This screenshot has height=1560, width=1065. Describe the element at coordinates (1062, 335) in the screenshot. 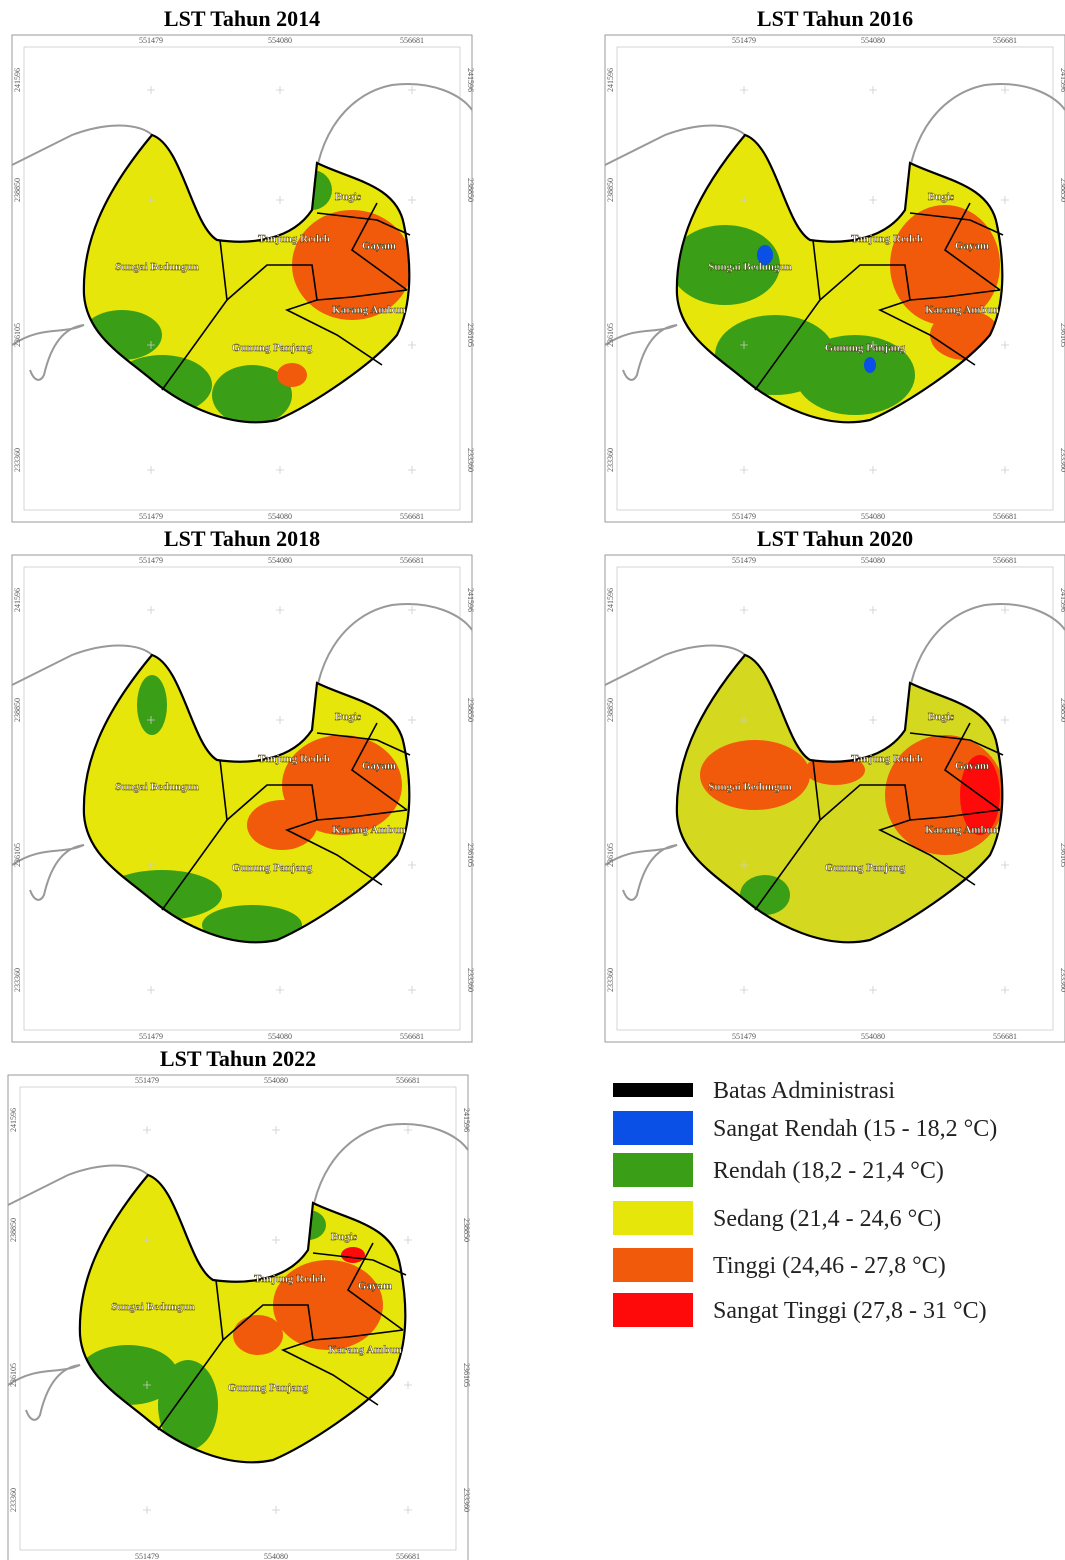

I see `y-coord-label: 236105` at that location.